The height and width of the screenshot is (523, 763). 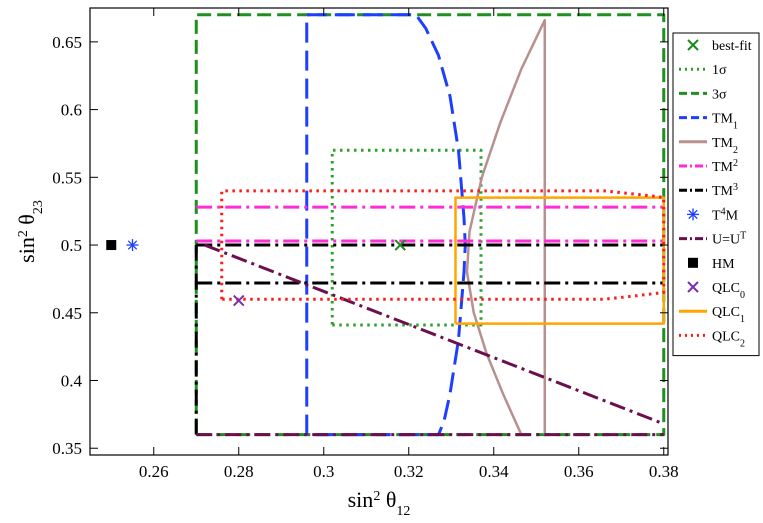 I want to click on y-tick-label: 0.6, so click(x=71, y=110).